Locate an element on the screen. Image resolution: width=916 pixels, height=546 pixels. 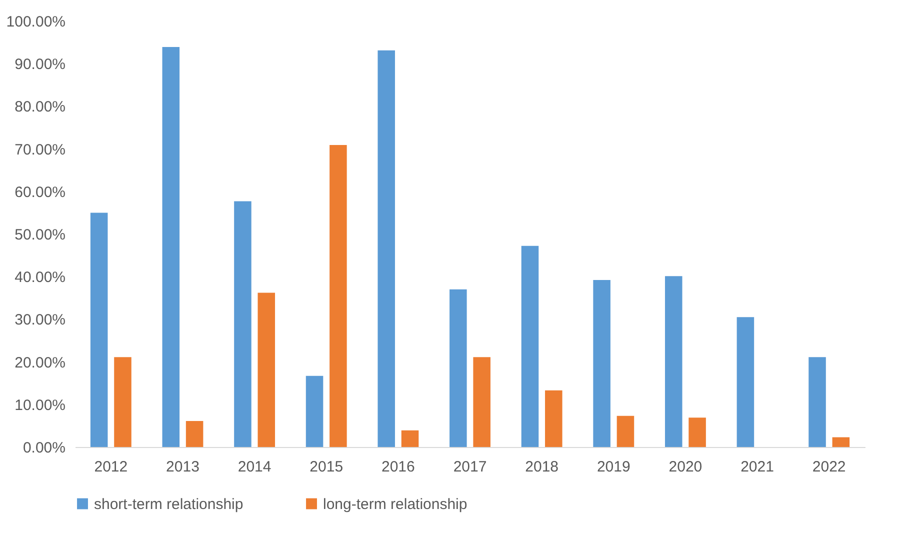
x-tick-label: 2021 is located at coordinates (757, 467).